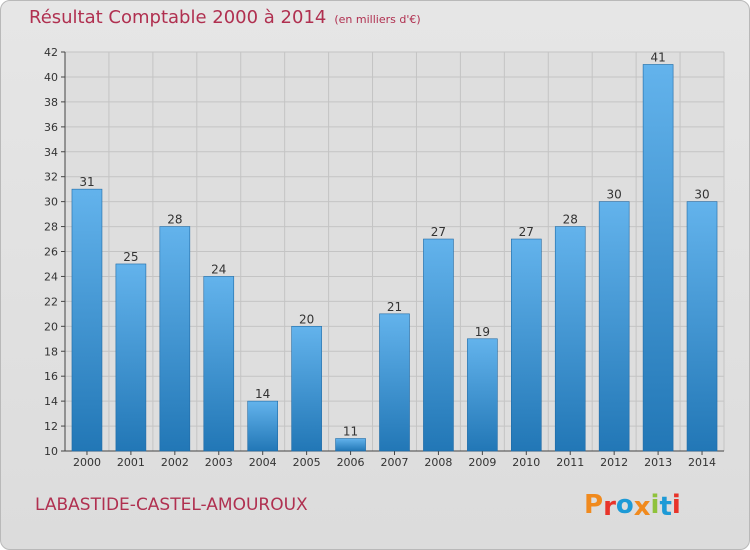  What do you see at coordinates (51, 276) in the screenshot?
I see `y-tick-label: 24` at bounding box center [51, 276].